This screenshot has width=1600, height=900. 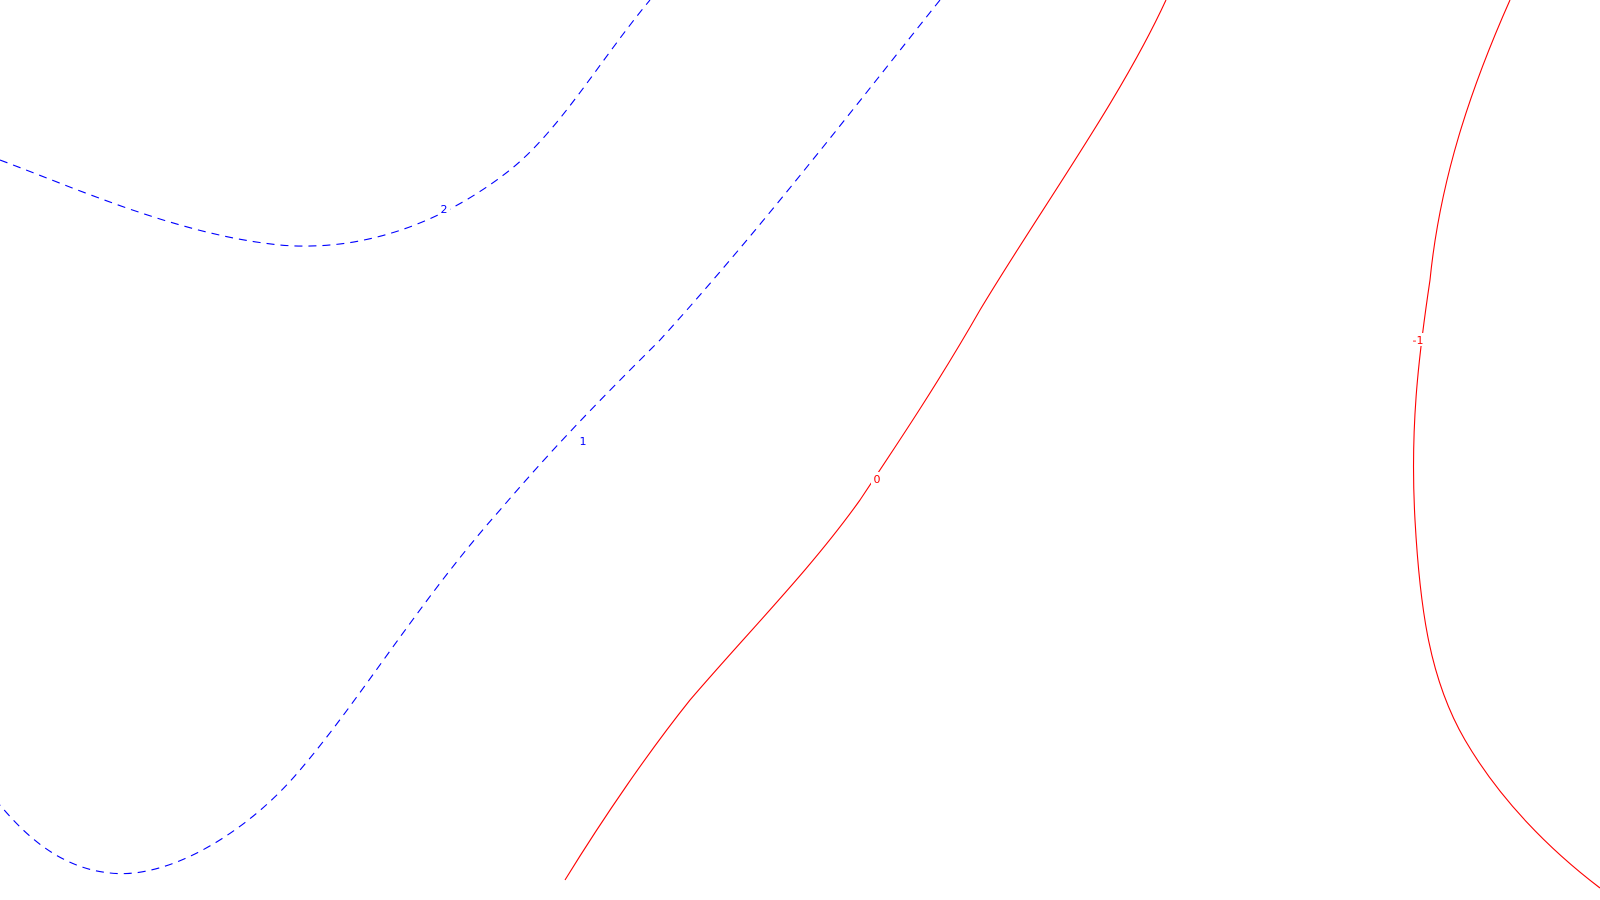 What do you see at coordinates (583, 441) in the screenshot?
I see `contour-label-1: 1` at bounding box center [583, 441].